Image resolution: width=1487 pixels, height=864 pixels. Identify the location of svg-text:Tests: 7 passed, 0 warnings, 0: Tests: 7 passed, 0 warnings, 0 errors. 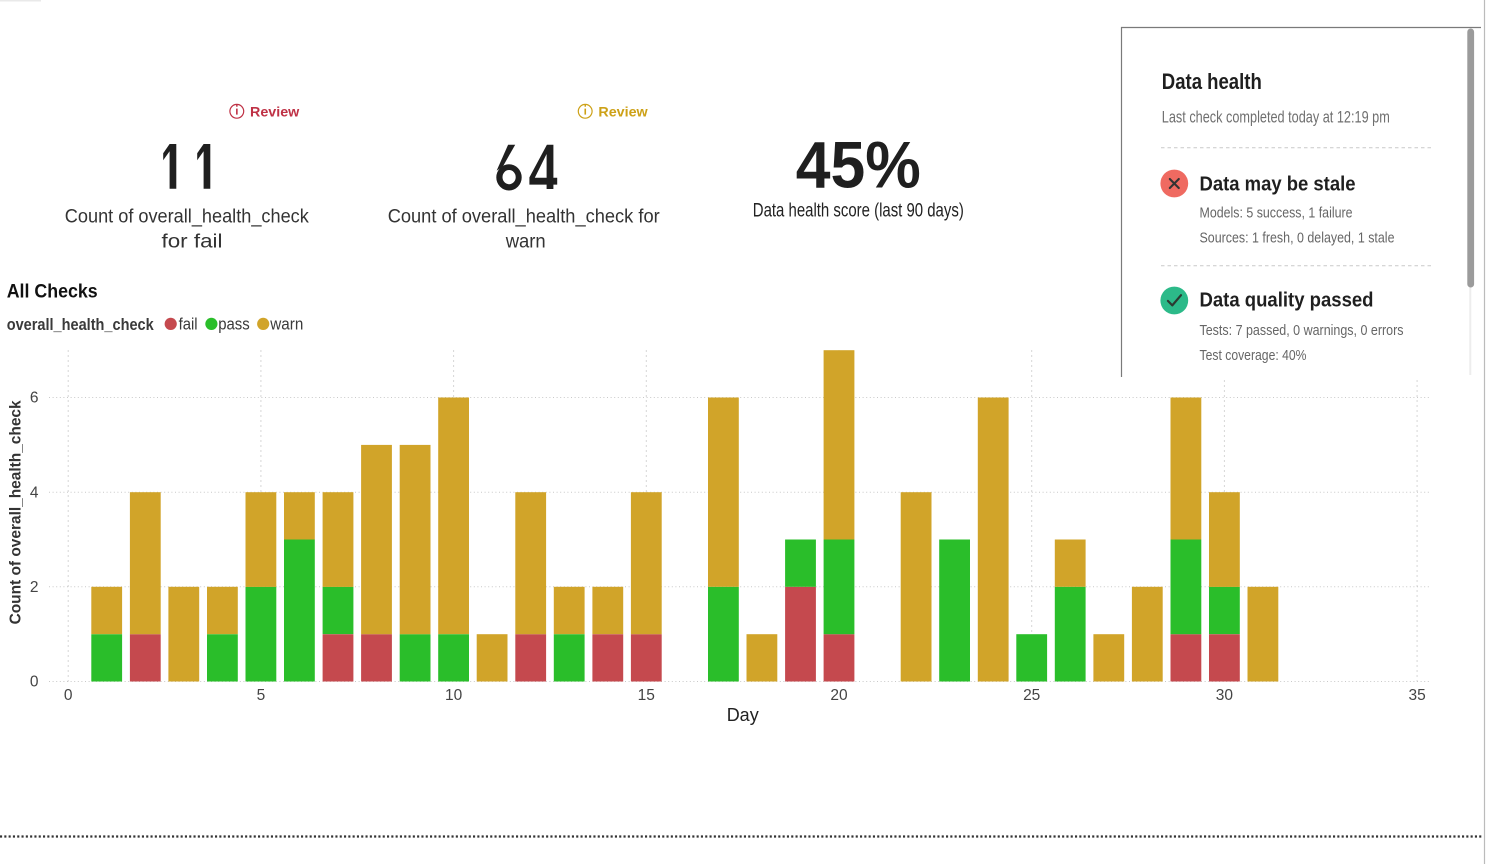
(1302, 331).